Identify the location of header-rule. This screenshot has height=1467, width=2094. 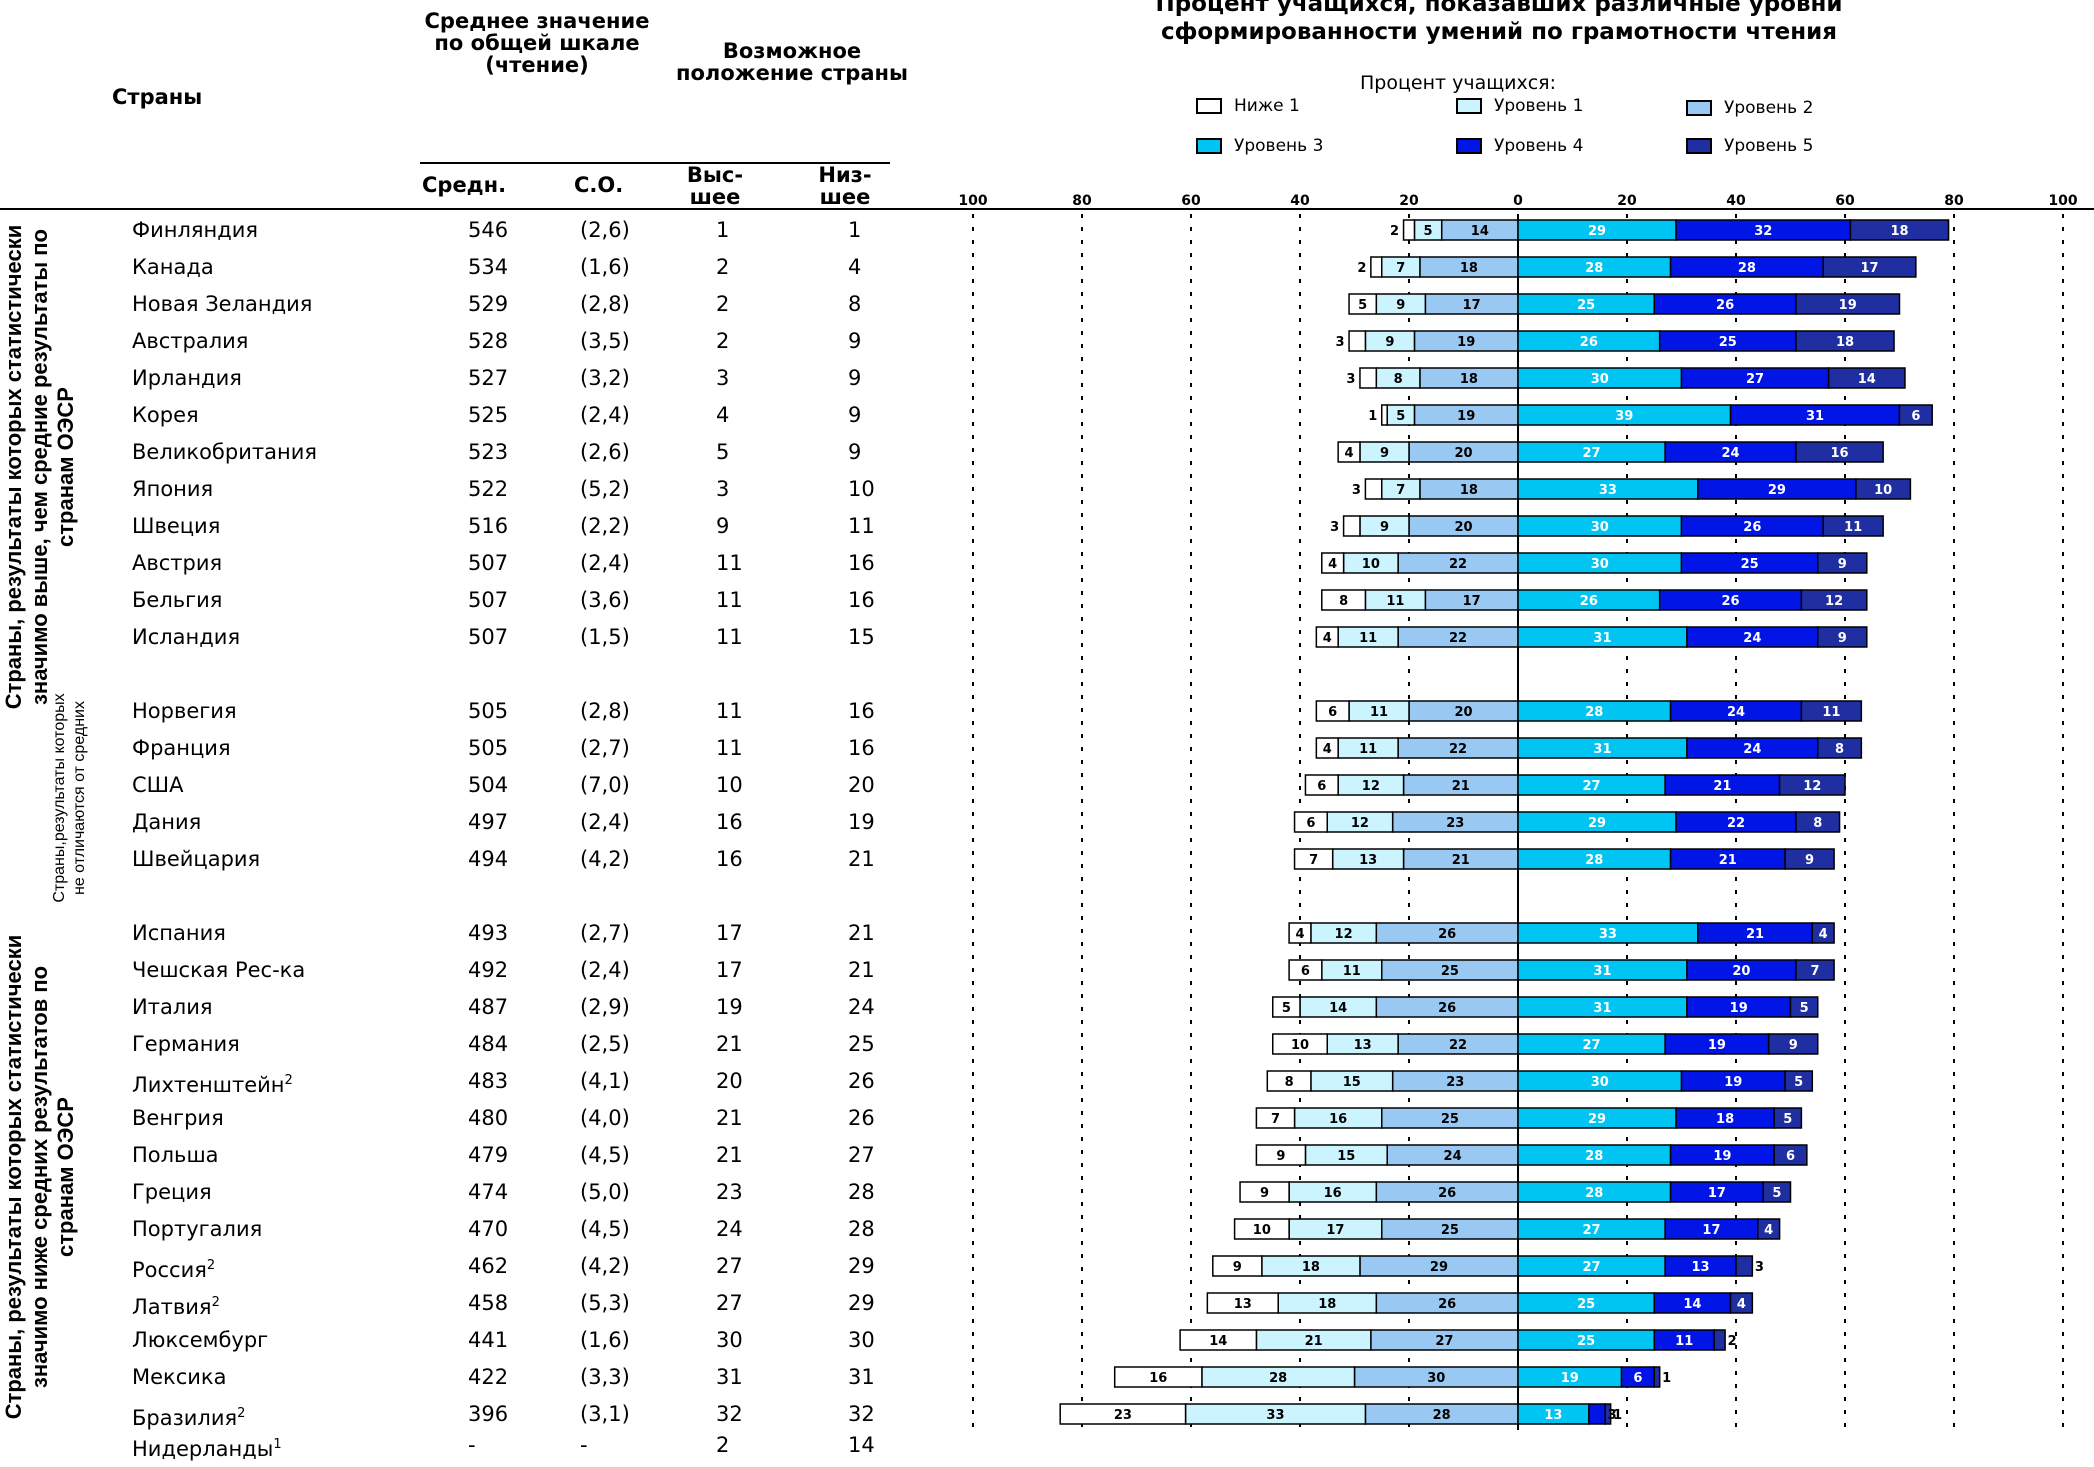
(655, 163).